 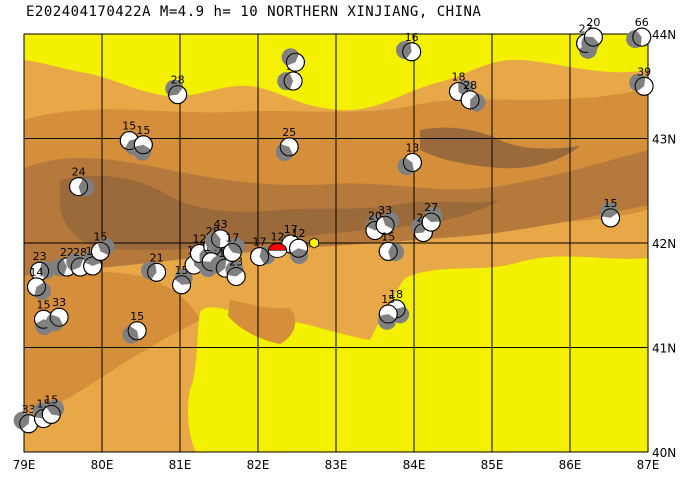 What do you see at coordinates (24, 465) in the screenshot?
I see `longitude-tick-label: 79E` at bounding box center [24, 465].